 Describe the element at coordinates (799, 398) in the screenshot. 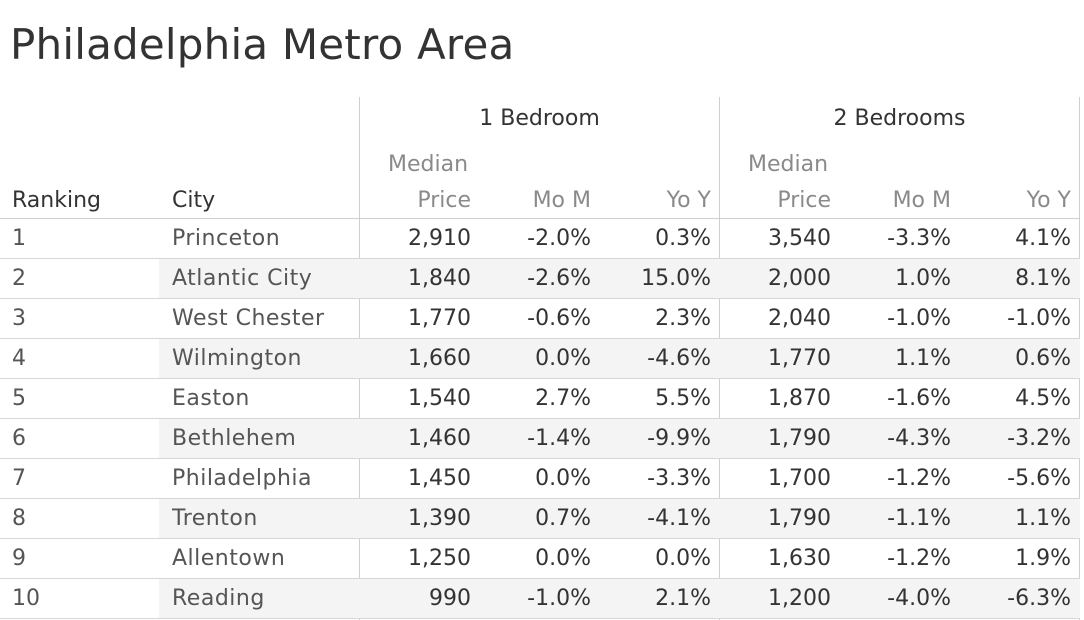

I see `cell-2br-price: 1,870` at that location.